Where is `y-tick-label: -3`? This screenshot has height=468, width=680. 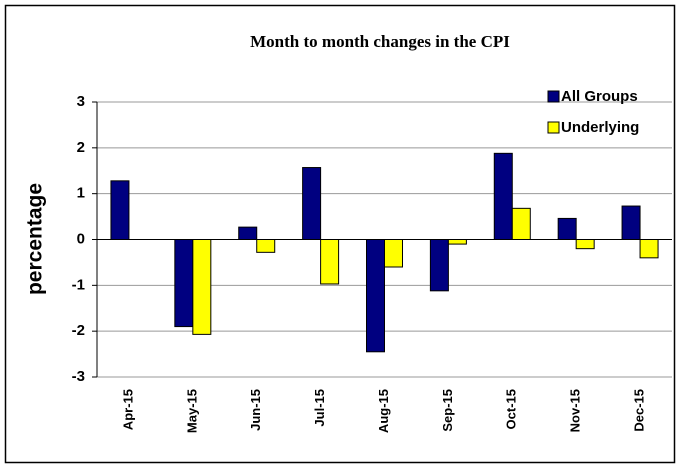 y-tick-label: -3 is located at coordinates (78, 376).